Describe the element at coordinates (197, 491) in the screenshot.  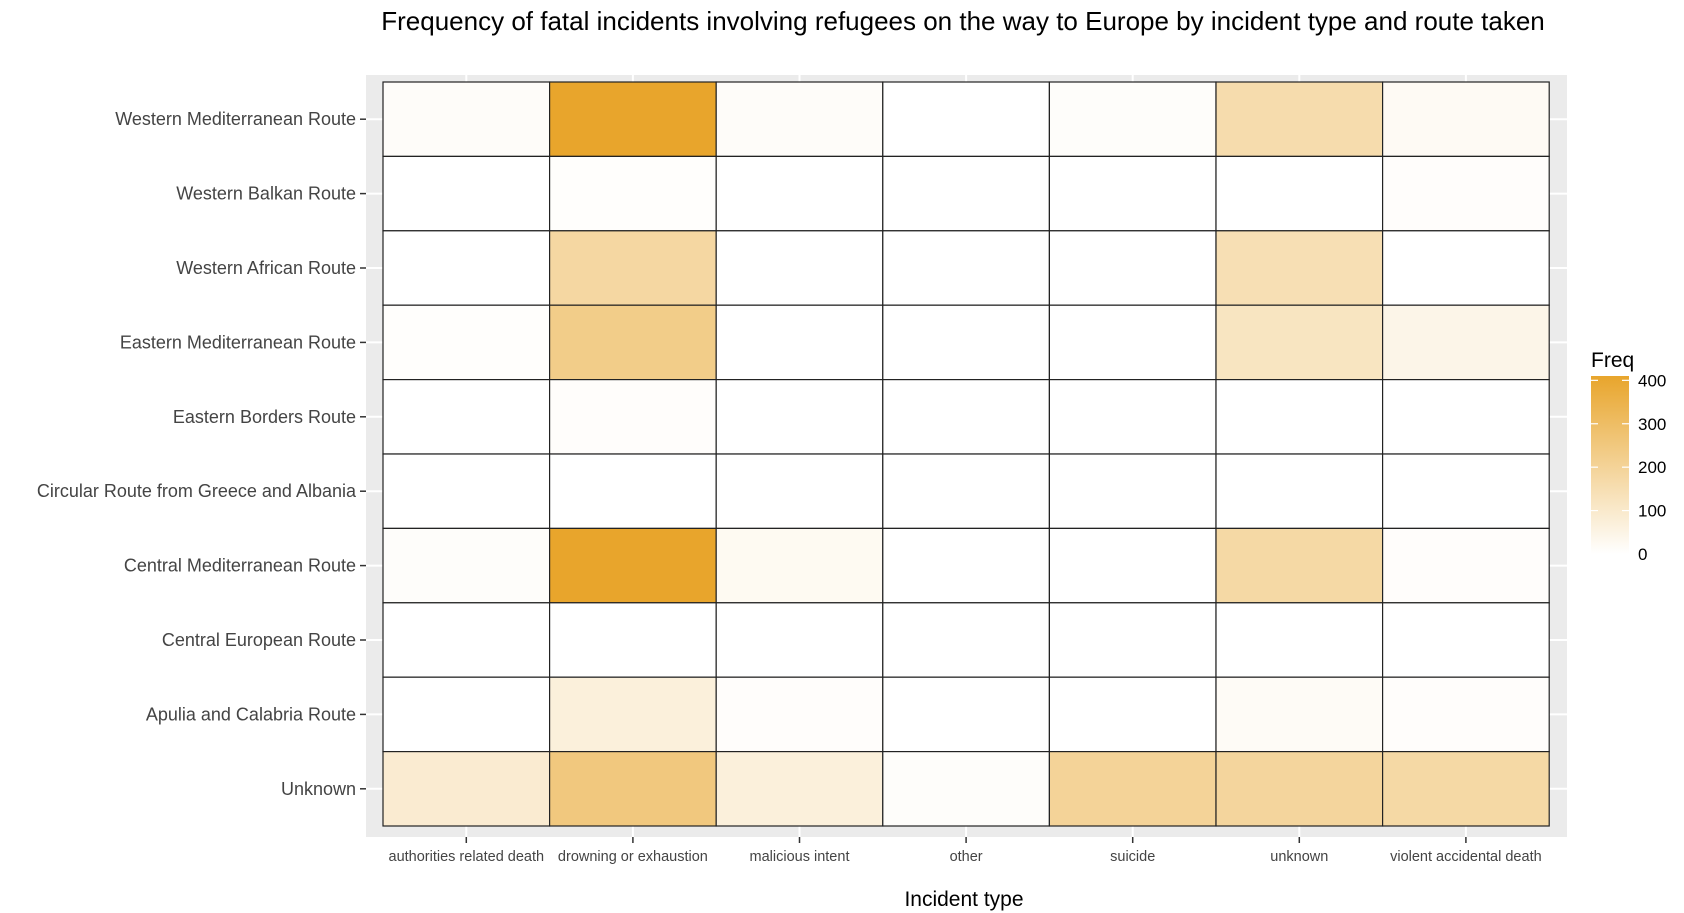
I see `y-tick-label: Circular Route from Greece and Albania` at that location.